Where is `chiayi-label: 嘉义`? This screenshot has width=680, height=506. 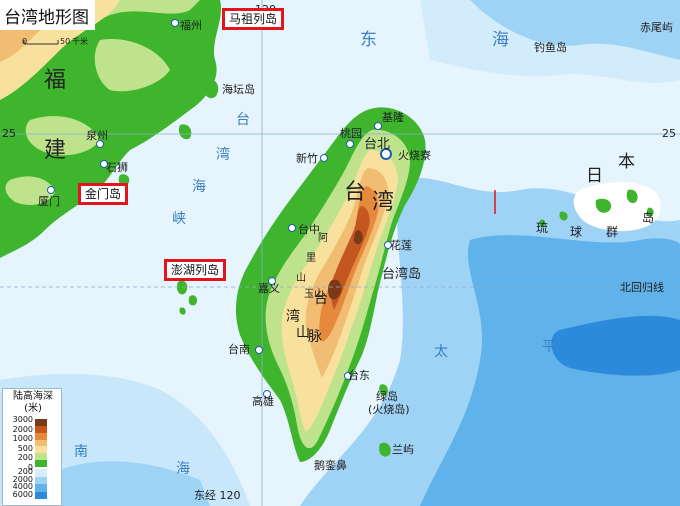 chiayi-label: 嘉义 is located at coordinates (269, 288).